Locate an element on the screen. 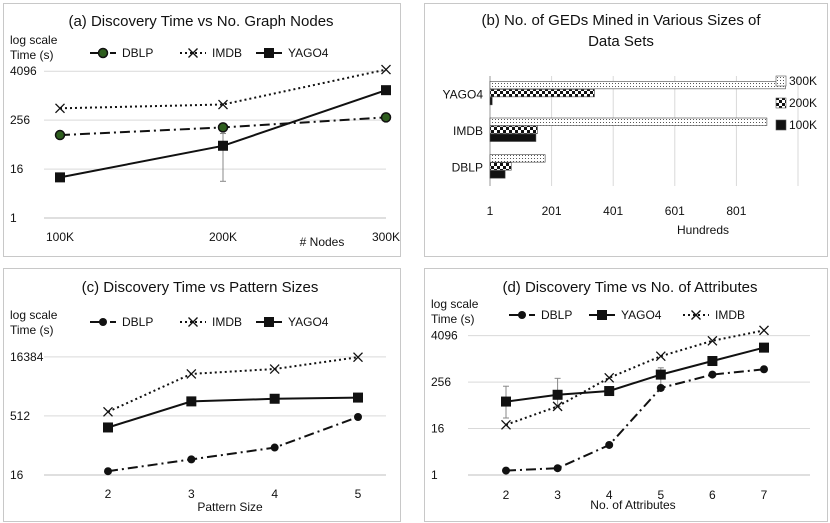  chart-c-ytick-16384: 16384 is located at coordinates (27, 357).